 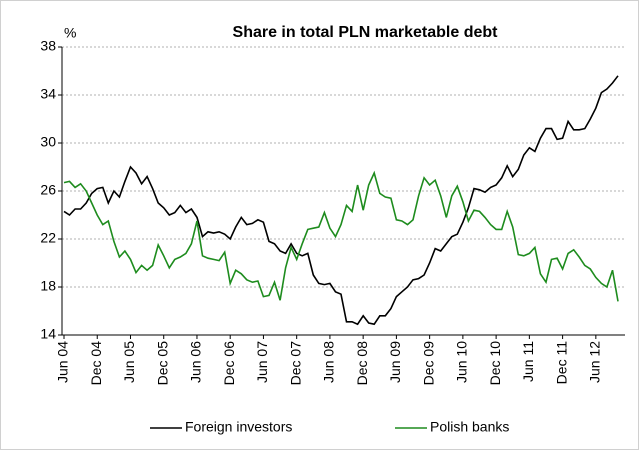 What do you see at coordinates (48, 190) in the screenshot?
I see `y-tick-label: 26` at bounding box center [48, 190].